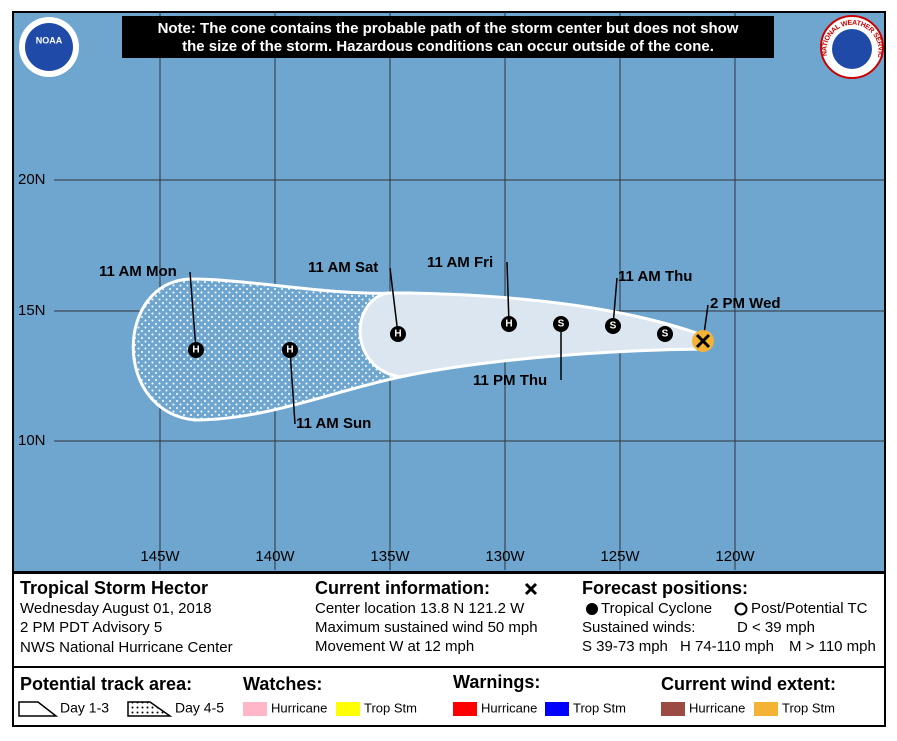 The image size is (897, 741). What do you see at coordinates (49, 40) in the screenshot?
I see `logo-text: NOAA` at bounding box center [49, 40].